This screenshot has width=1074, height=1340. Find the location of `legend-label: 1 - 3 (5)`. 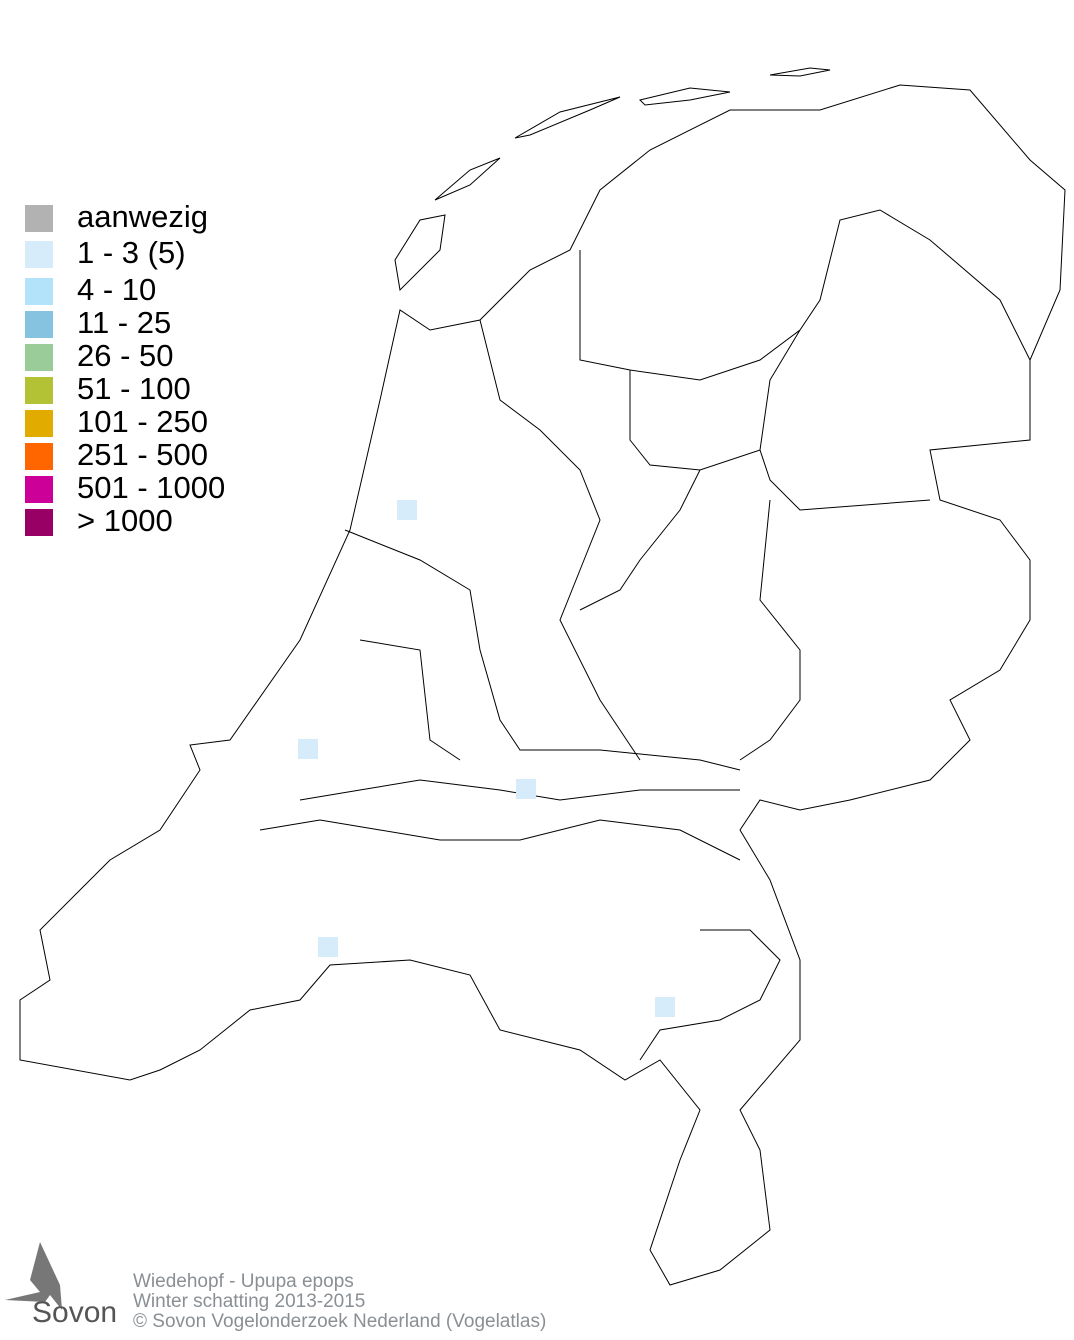

legend-label: 1 - 3 (5) is located at coordinates (131, 252).